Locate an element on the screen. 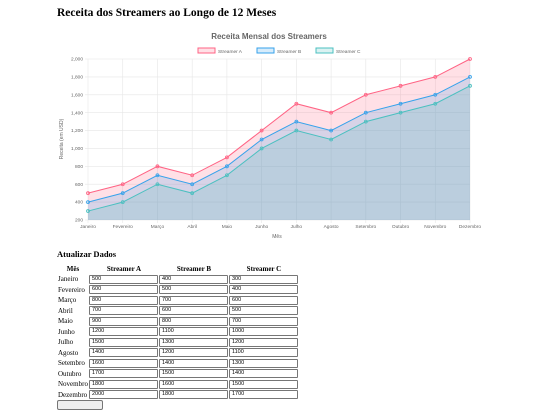 This screenshot has width=540, height=410. table-row: Agosto is located at coordinates (178, 353).